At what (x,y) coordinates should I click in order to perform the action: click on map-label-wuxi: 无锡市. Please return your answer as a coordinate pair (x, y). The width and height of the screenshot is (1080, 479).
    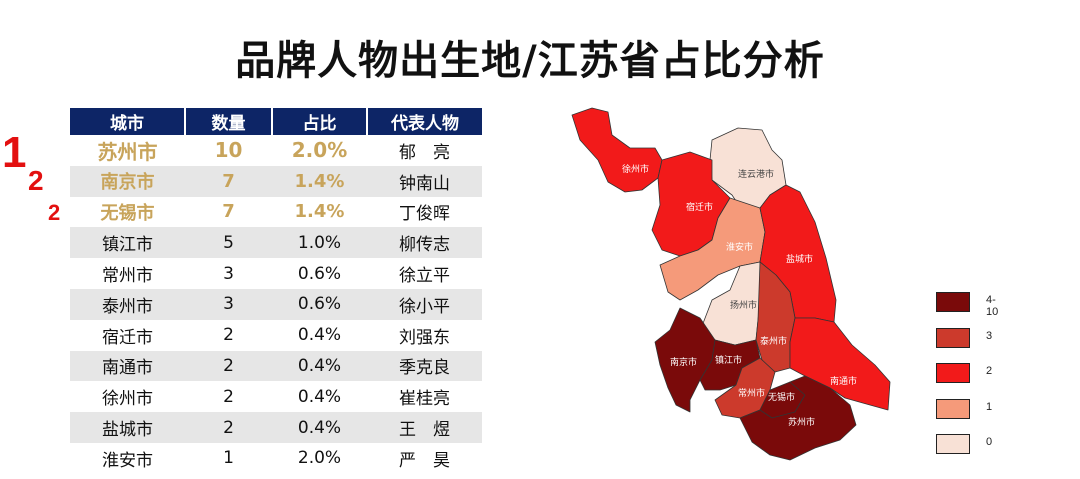
    Looking at the image, I should click on (781, 397).